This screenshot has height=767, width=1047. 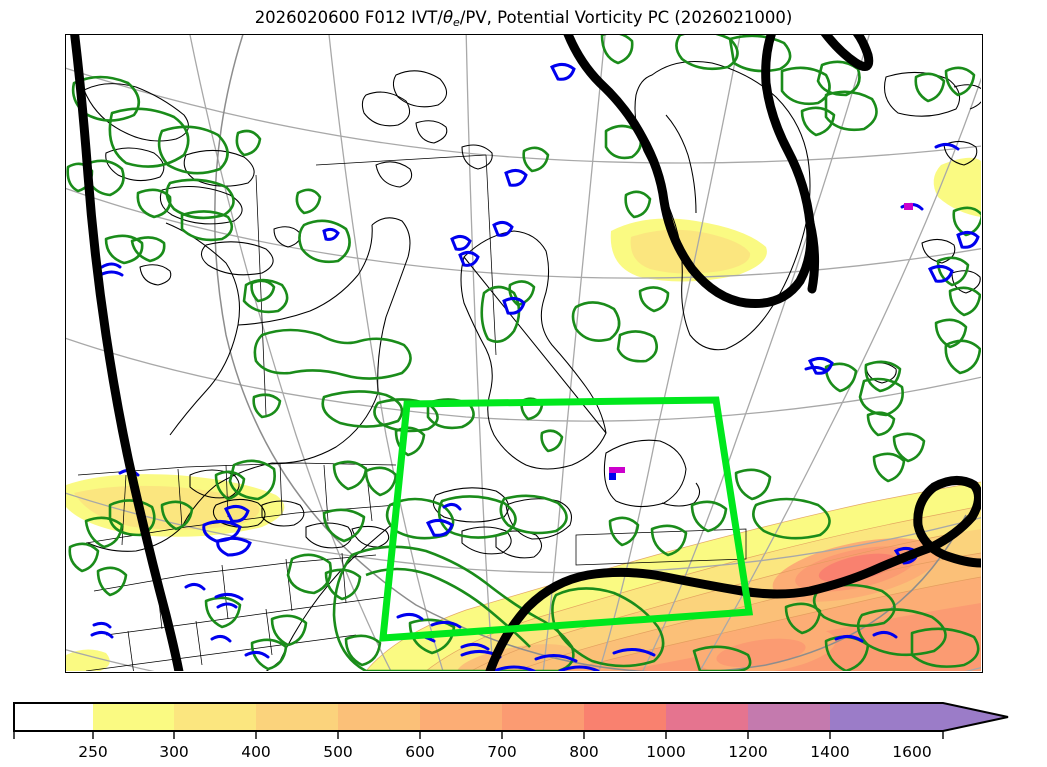 I want to click on cb-label-2: 400, so click(x=256, y=752).